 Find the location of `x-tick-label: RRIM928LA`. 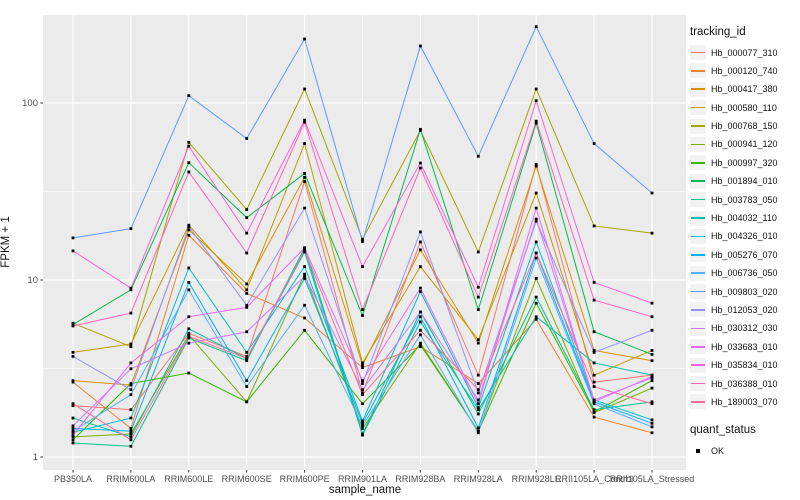

x-tick-label: RRIM928LA is located at coordinates (478, 479).